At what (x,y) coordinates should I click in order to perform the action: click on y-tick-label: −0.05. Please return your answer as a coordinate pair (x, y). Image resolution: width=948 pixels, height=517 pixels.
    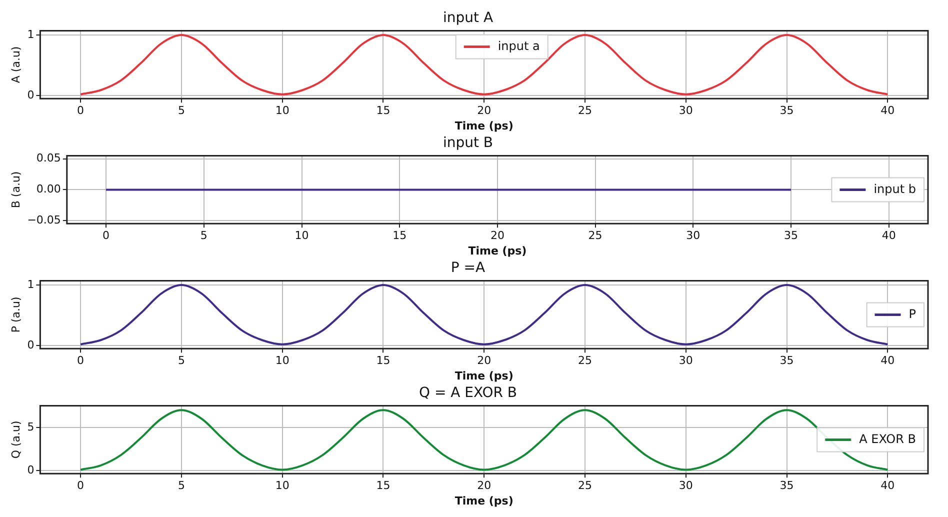
    Looking at the image, I should click on (44, 219).